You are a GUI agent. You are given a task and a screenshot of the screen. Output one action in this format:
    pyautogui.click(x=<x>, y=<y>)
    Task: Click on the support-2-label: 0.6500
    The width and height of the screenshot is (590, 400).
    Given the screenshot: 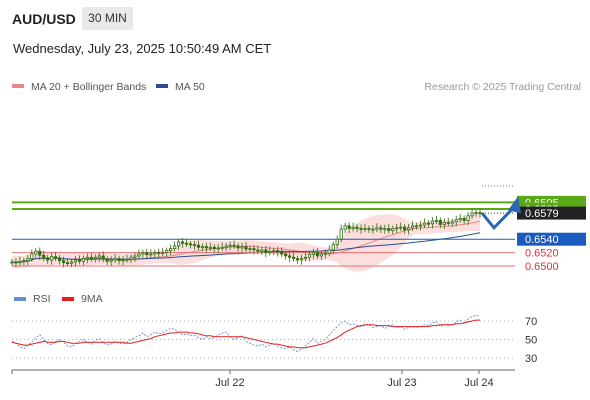 What is the action you would take?
    pyautogui.click(x=542, y=267)
    